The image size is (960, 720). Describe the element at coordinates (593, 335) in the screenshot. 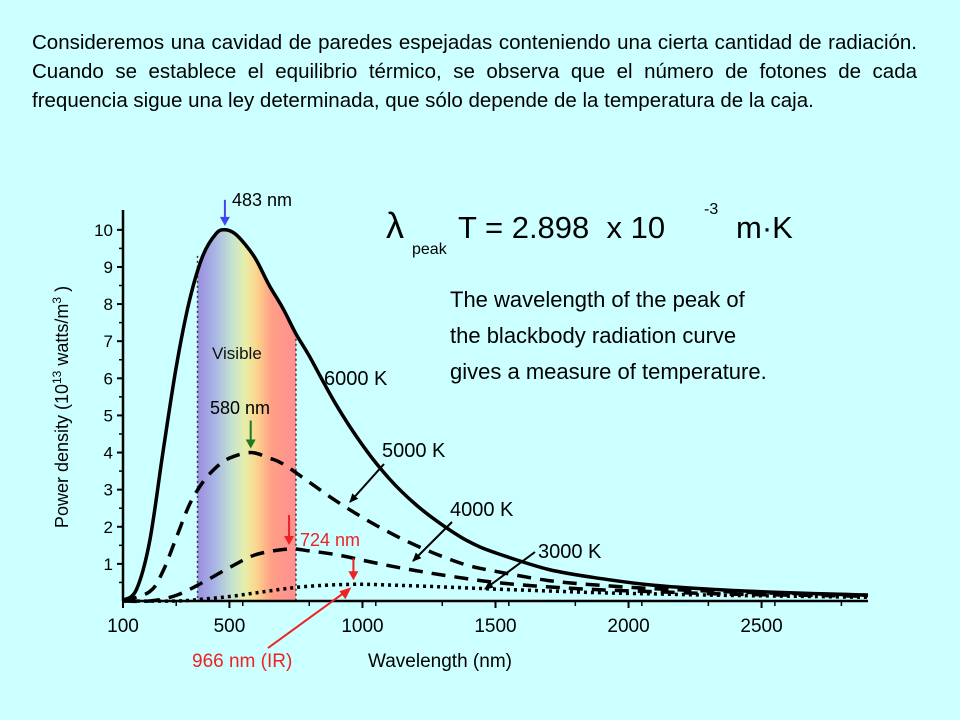

I see `explanation-line-2: the blackbody radiation curve` at that location.